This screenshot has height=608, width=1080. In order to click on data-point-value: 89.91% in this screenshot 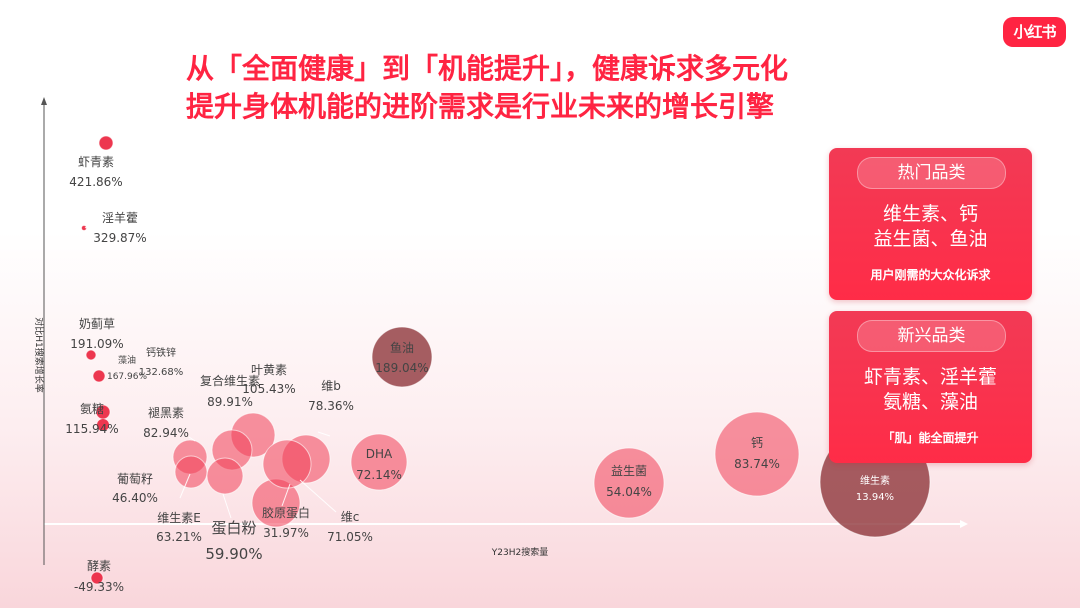, I will do `click(230, 402)`.